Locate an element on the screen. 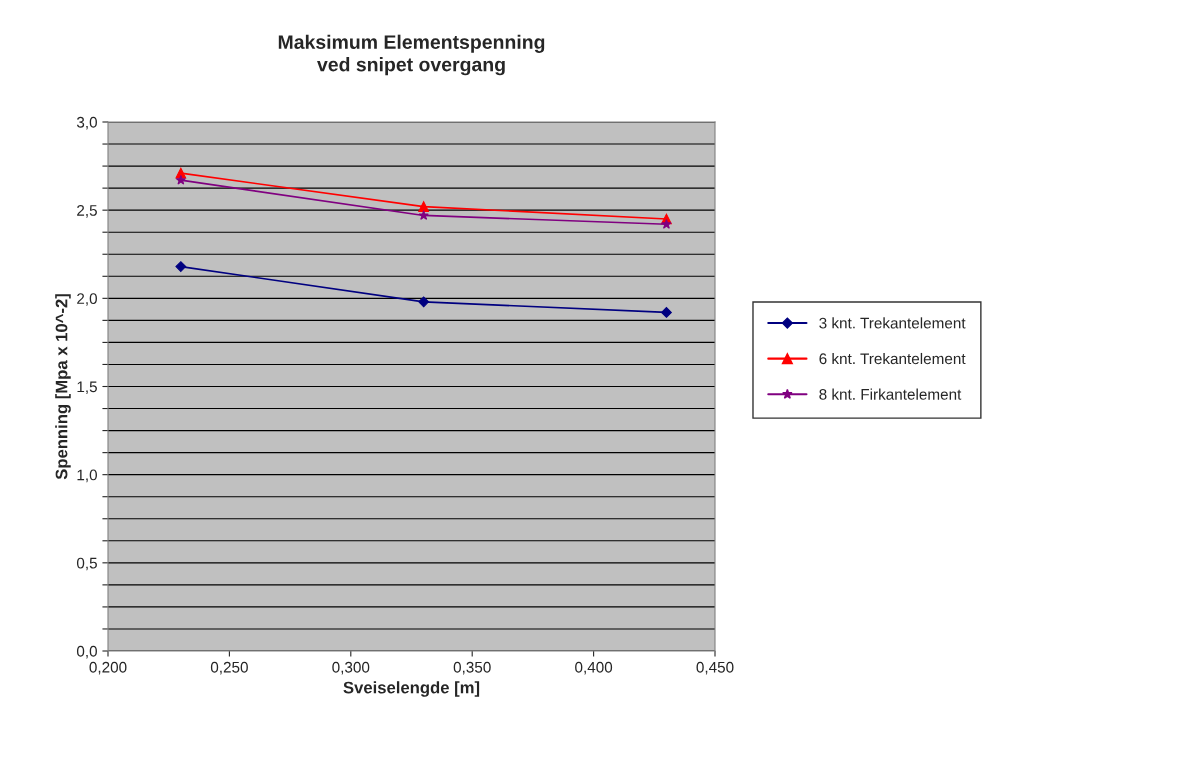 The image size is (1183, 771). y-tick-label: 3,0 is located at coordinates (86, 123).